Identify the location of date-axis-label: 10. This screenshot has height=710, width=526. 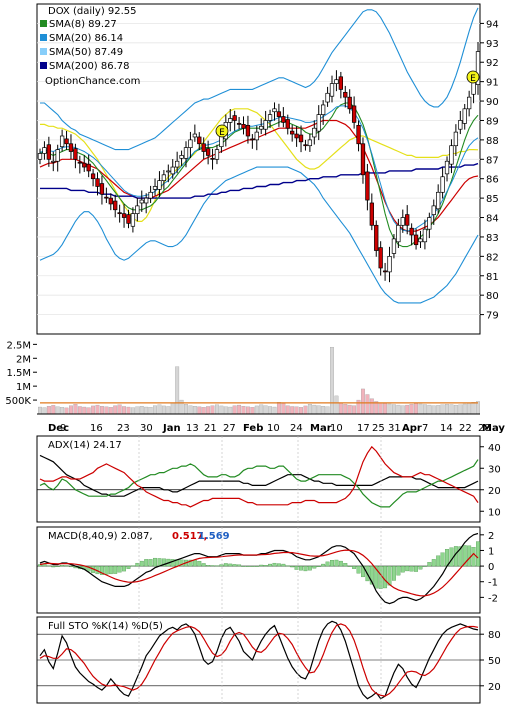
(273, 428).